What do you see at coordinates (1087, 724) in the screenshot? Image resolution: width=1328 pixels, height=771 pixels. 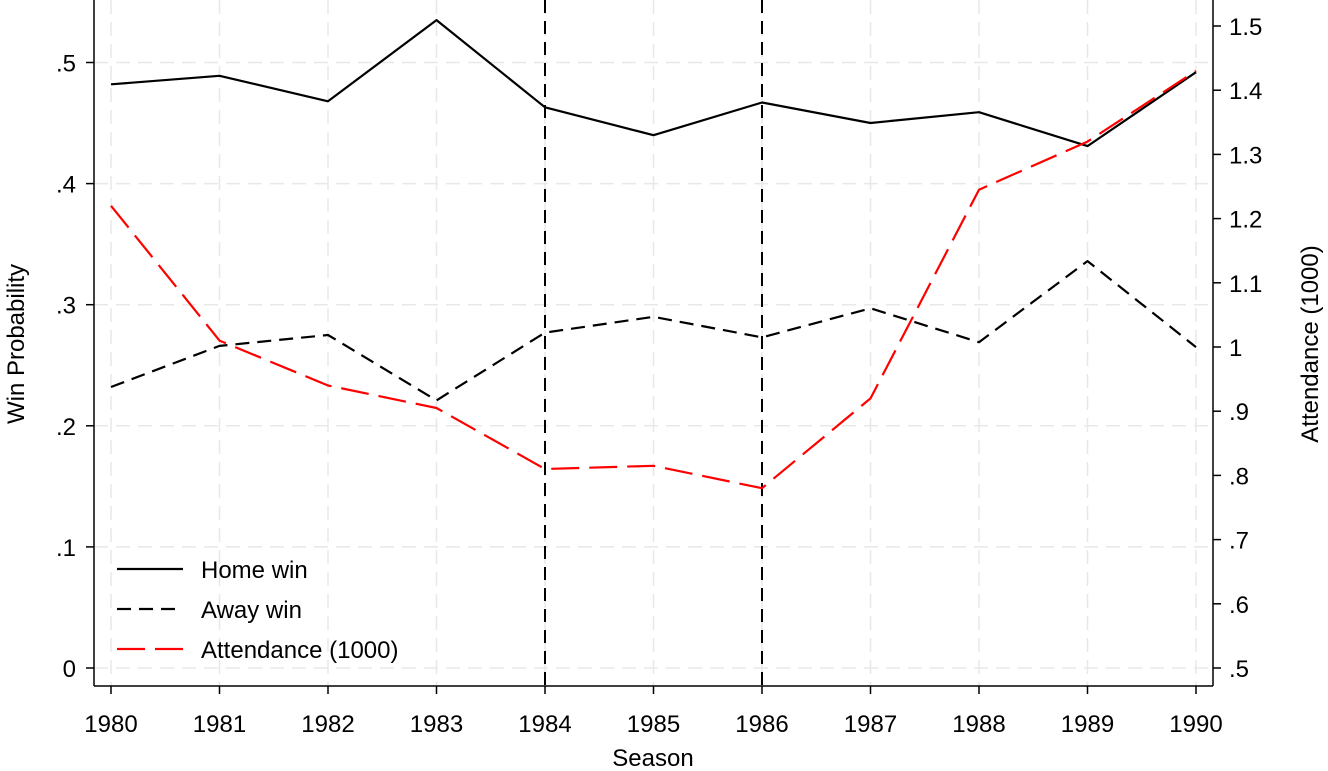 I see `x-tick-label: 1989` at bounding box center [1087, 724].